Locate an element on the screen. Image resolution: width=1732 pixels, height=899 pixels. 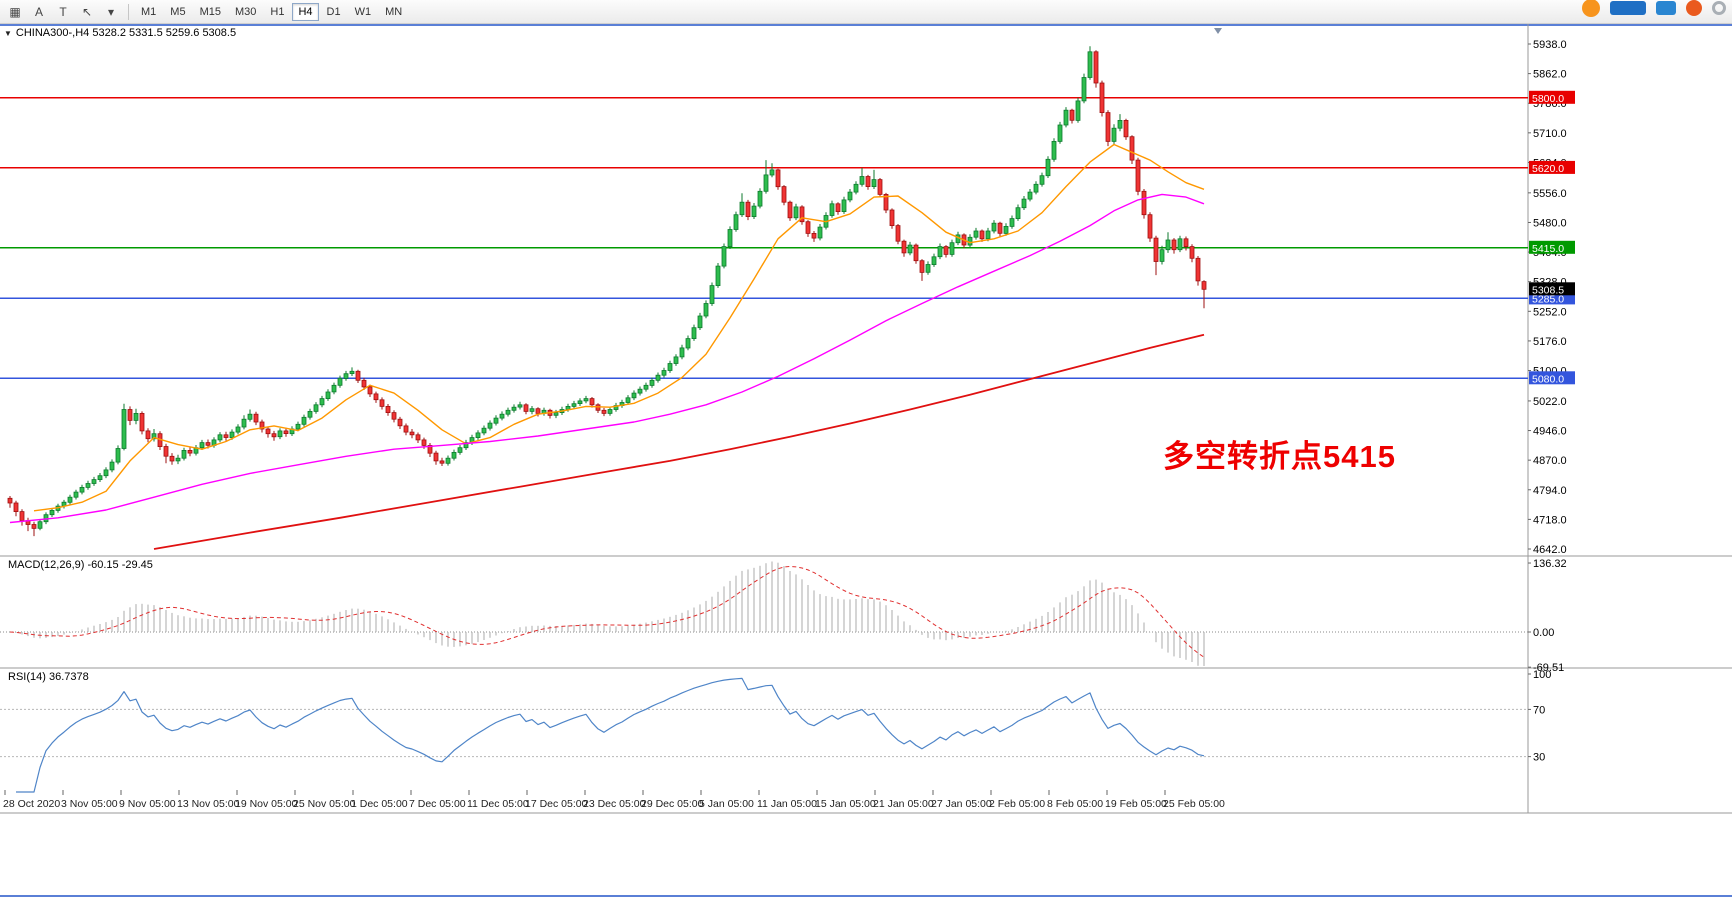
date-label: 11 Jan 05:00 is located at coordinates (787, 804).